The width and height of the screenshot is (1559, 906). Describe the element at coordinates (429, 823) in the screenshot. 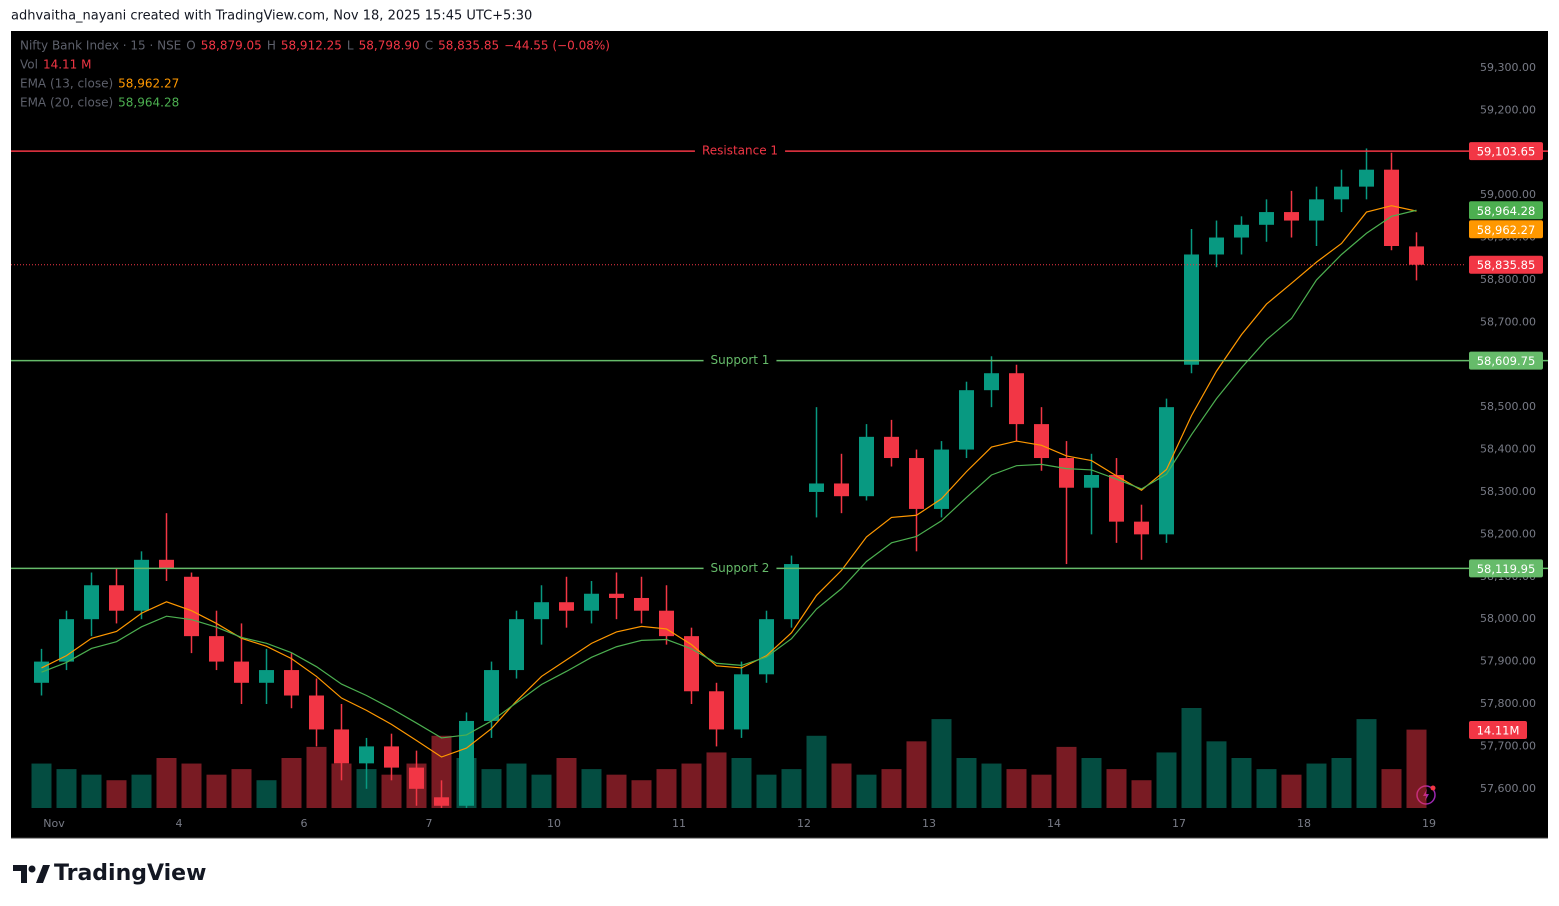

I see `x-tick-label: 7` at that location.